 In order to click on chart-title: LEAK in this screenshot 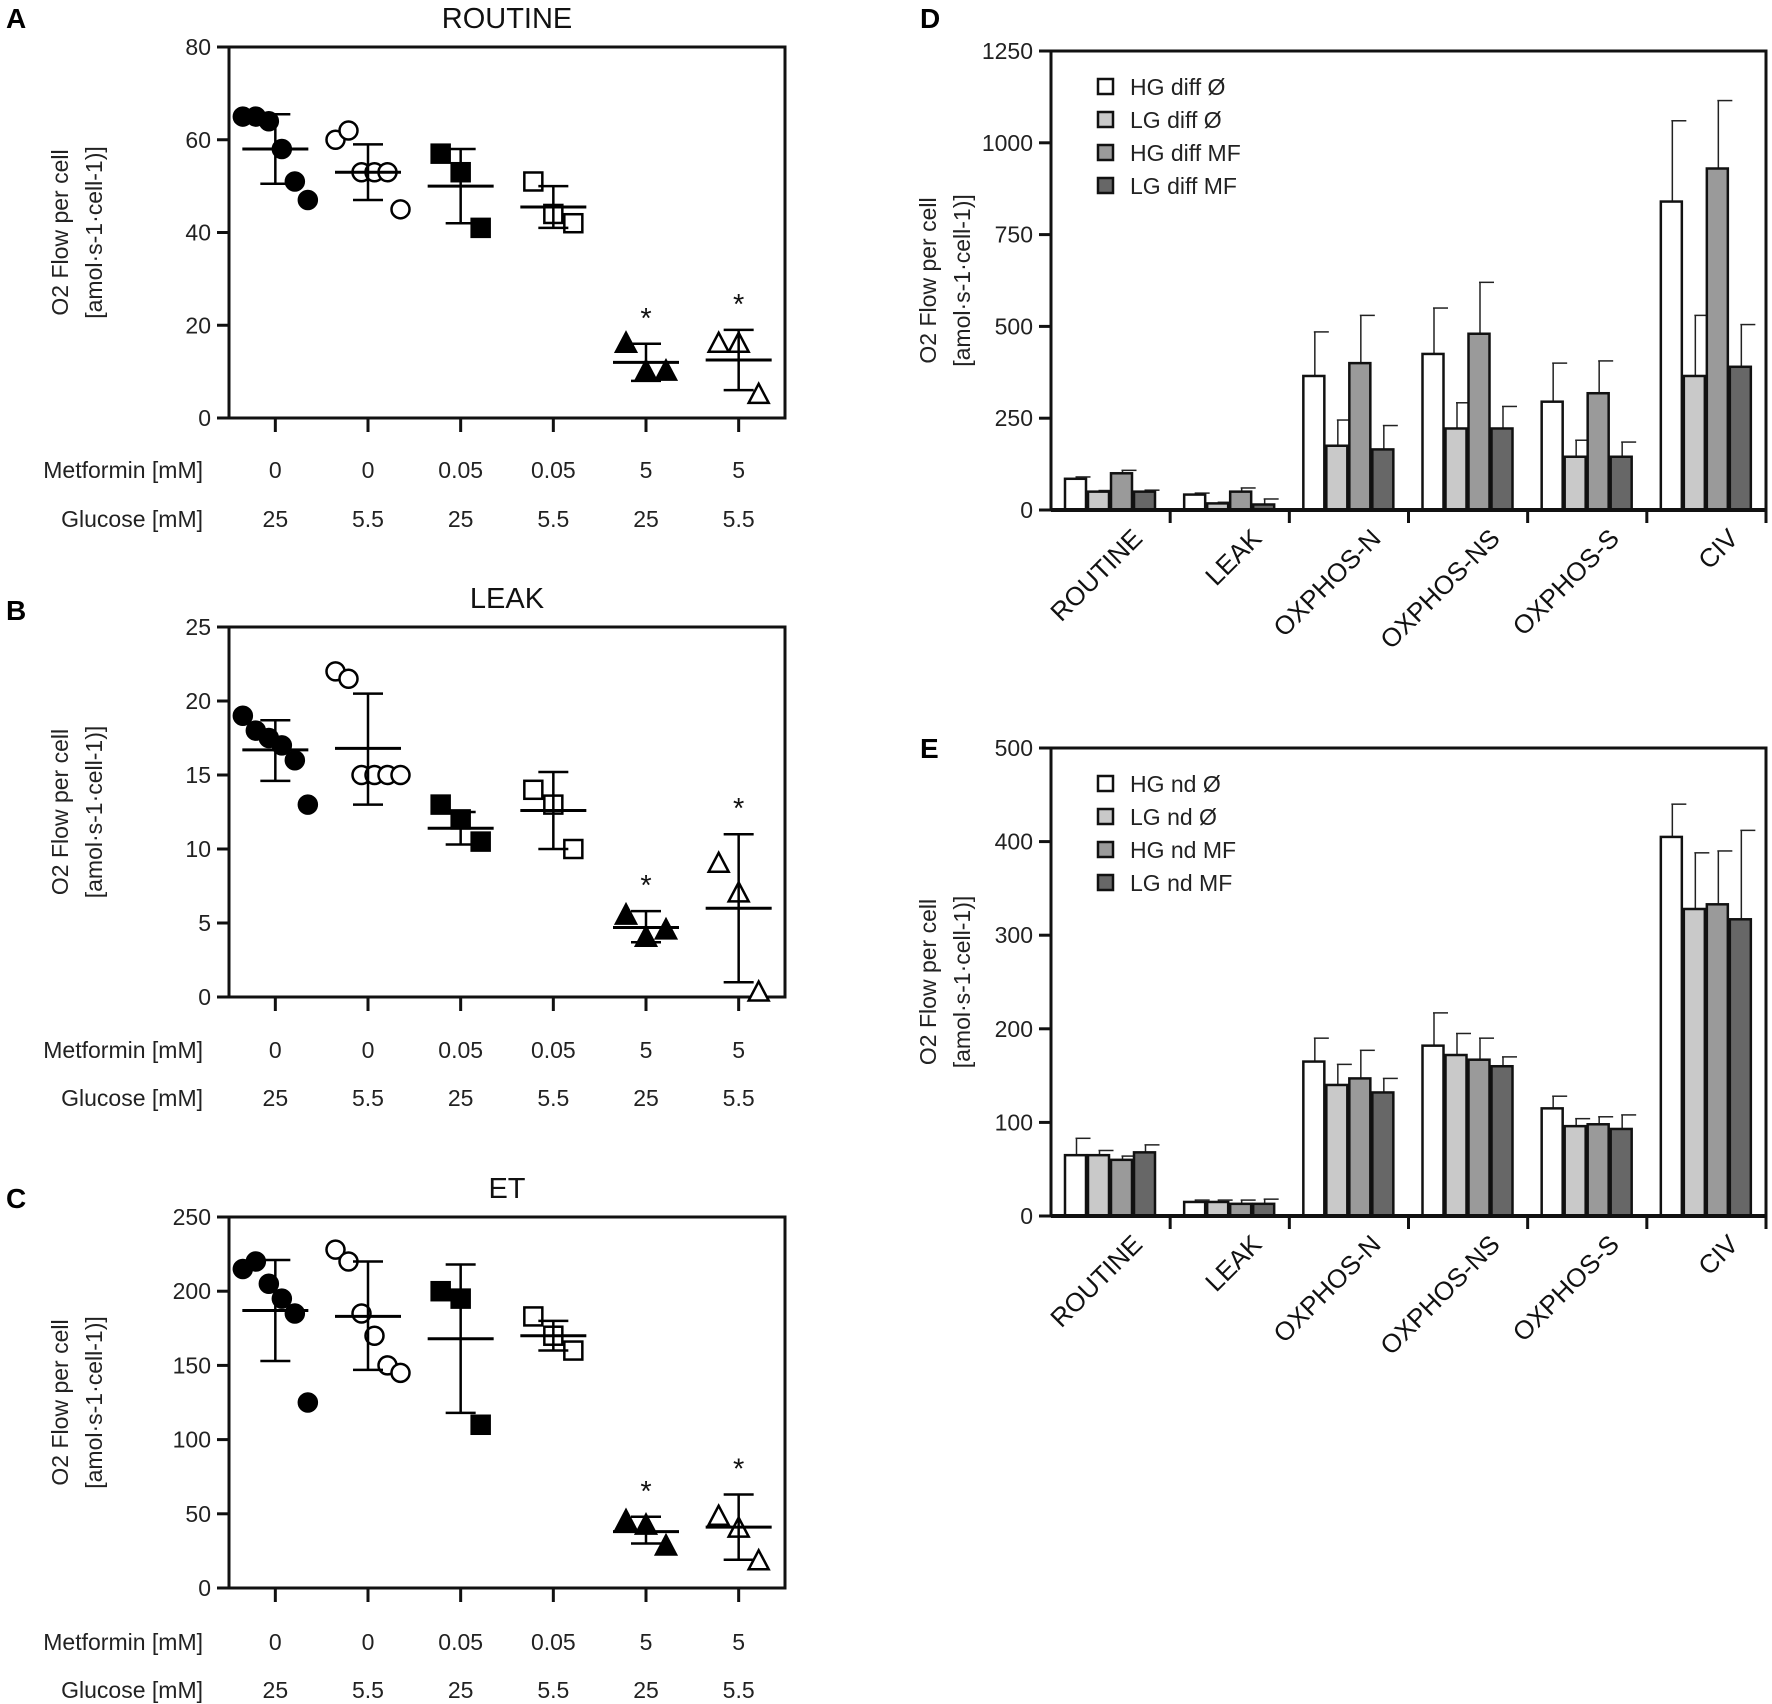, I will do `click(507, 599)`.